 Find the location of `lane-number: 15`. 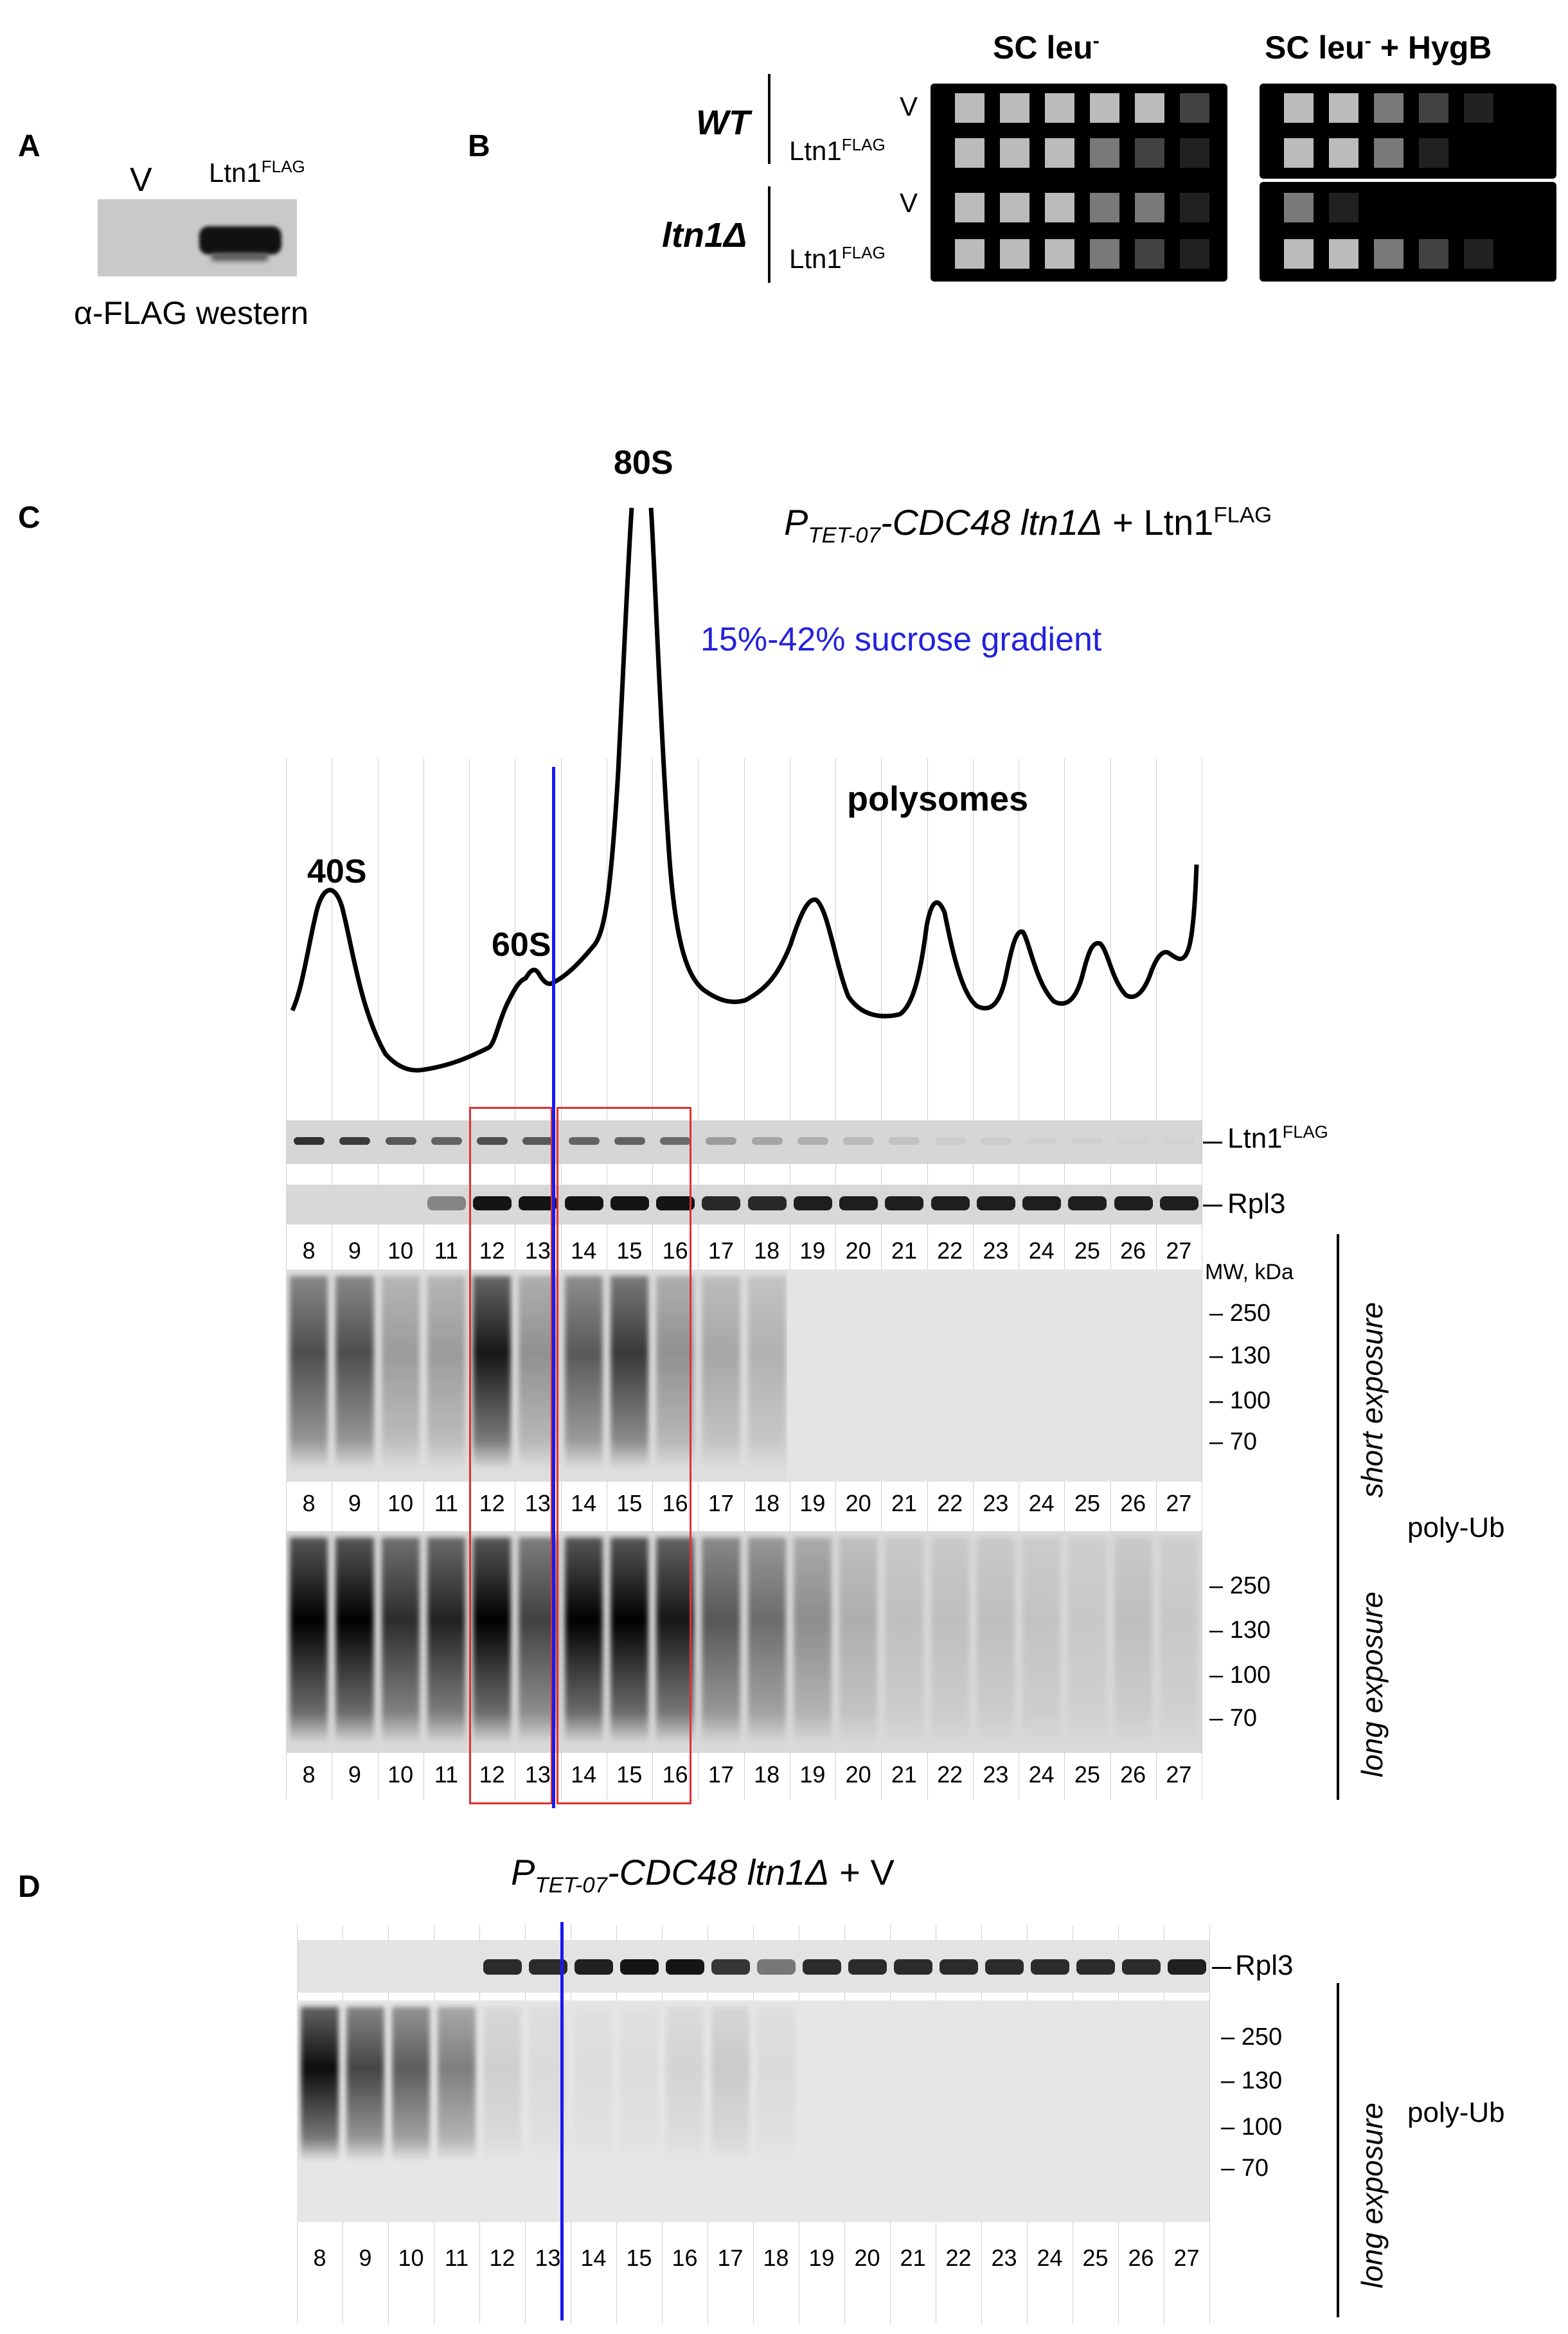

lane-number: 15 is located at coordinates (629, 1775).